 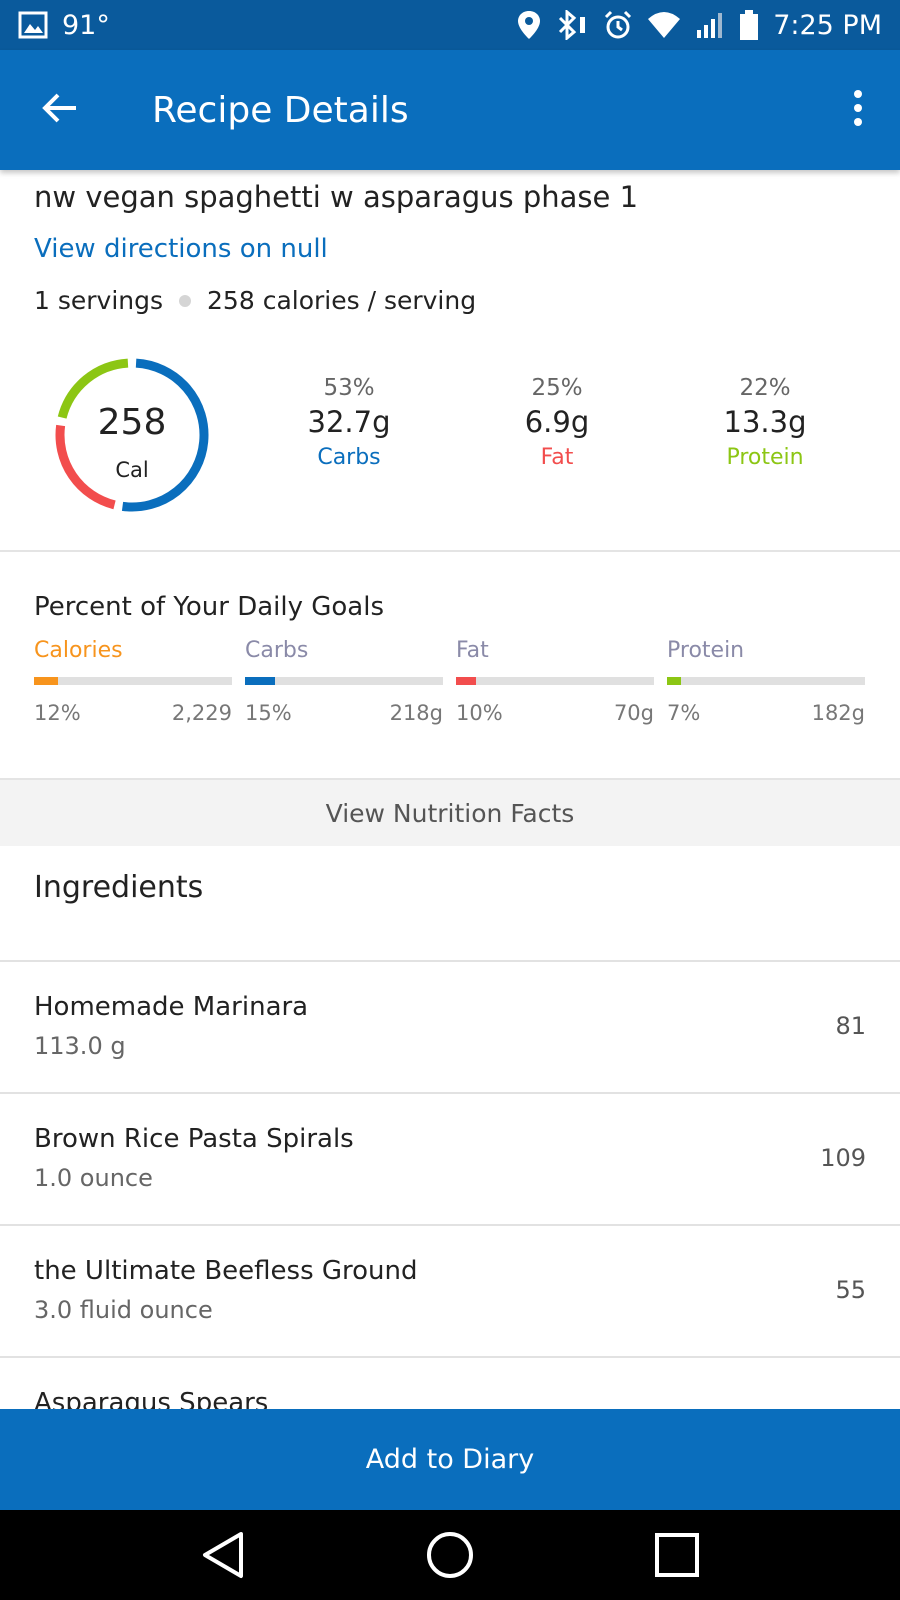 What do you see at coordinates (93, 1178) in the screenshot?
I see `ingredient-quantity: 1.0 ounce` at bounding box center [93, 1178].